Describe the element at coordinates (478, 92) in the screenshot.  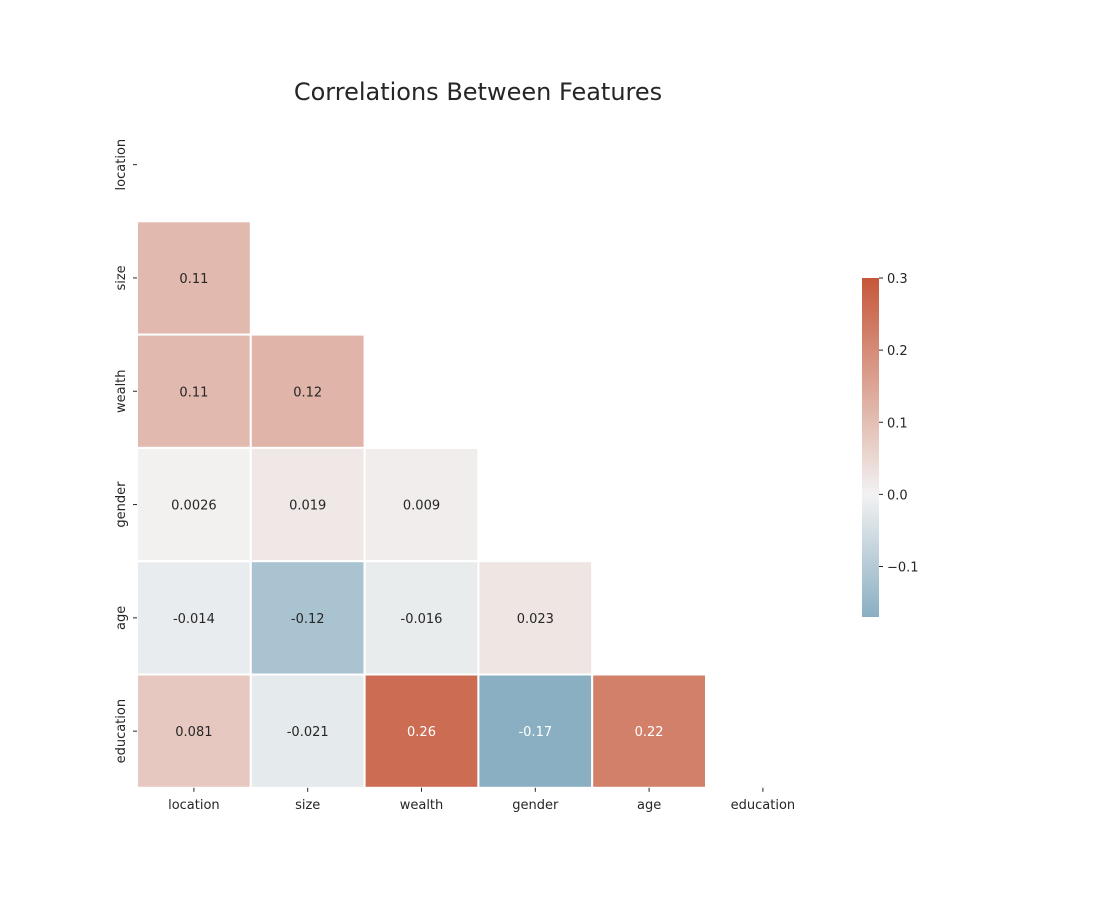
I see `chart-title: Correlations Between Features` at that location.